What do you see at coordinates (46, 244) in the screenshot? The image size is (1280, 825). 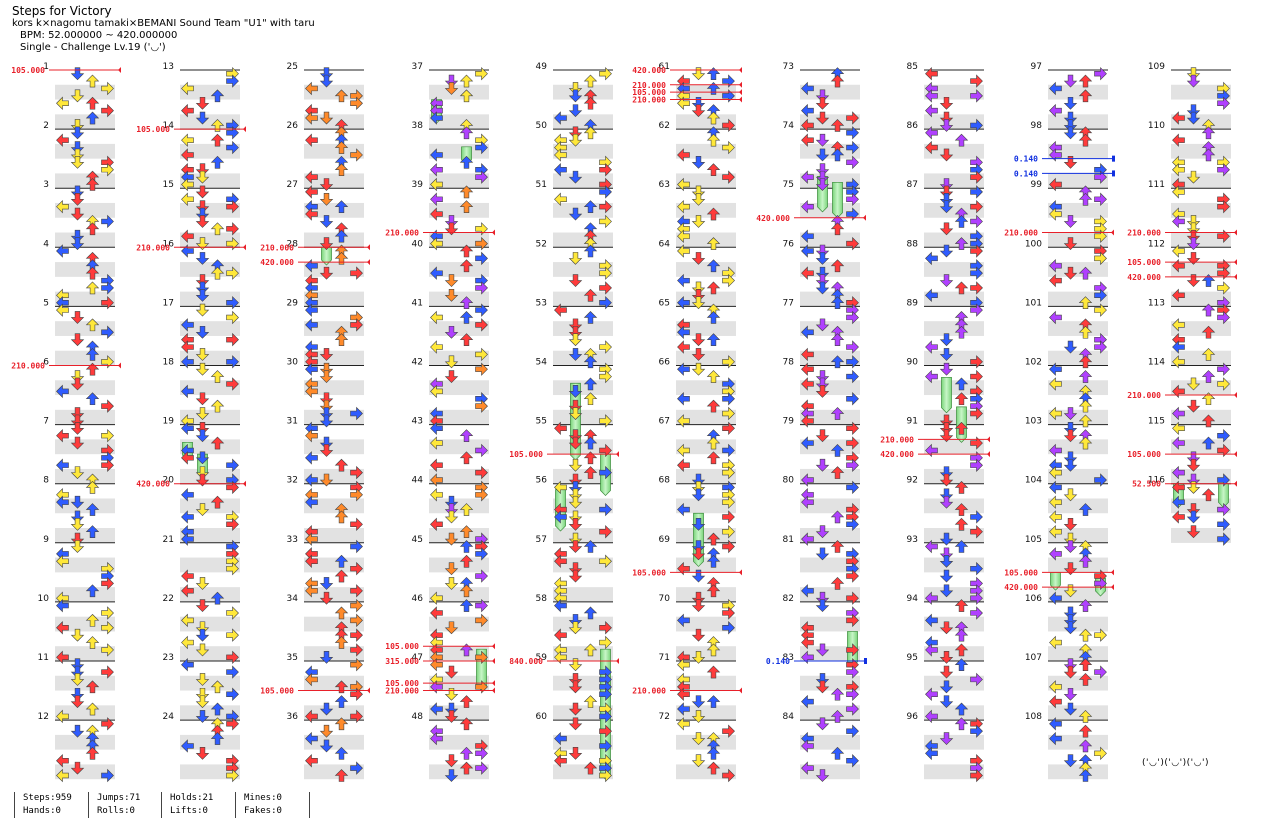 I see `measure-number: 4` at bounding box center [46, 244].